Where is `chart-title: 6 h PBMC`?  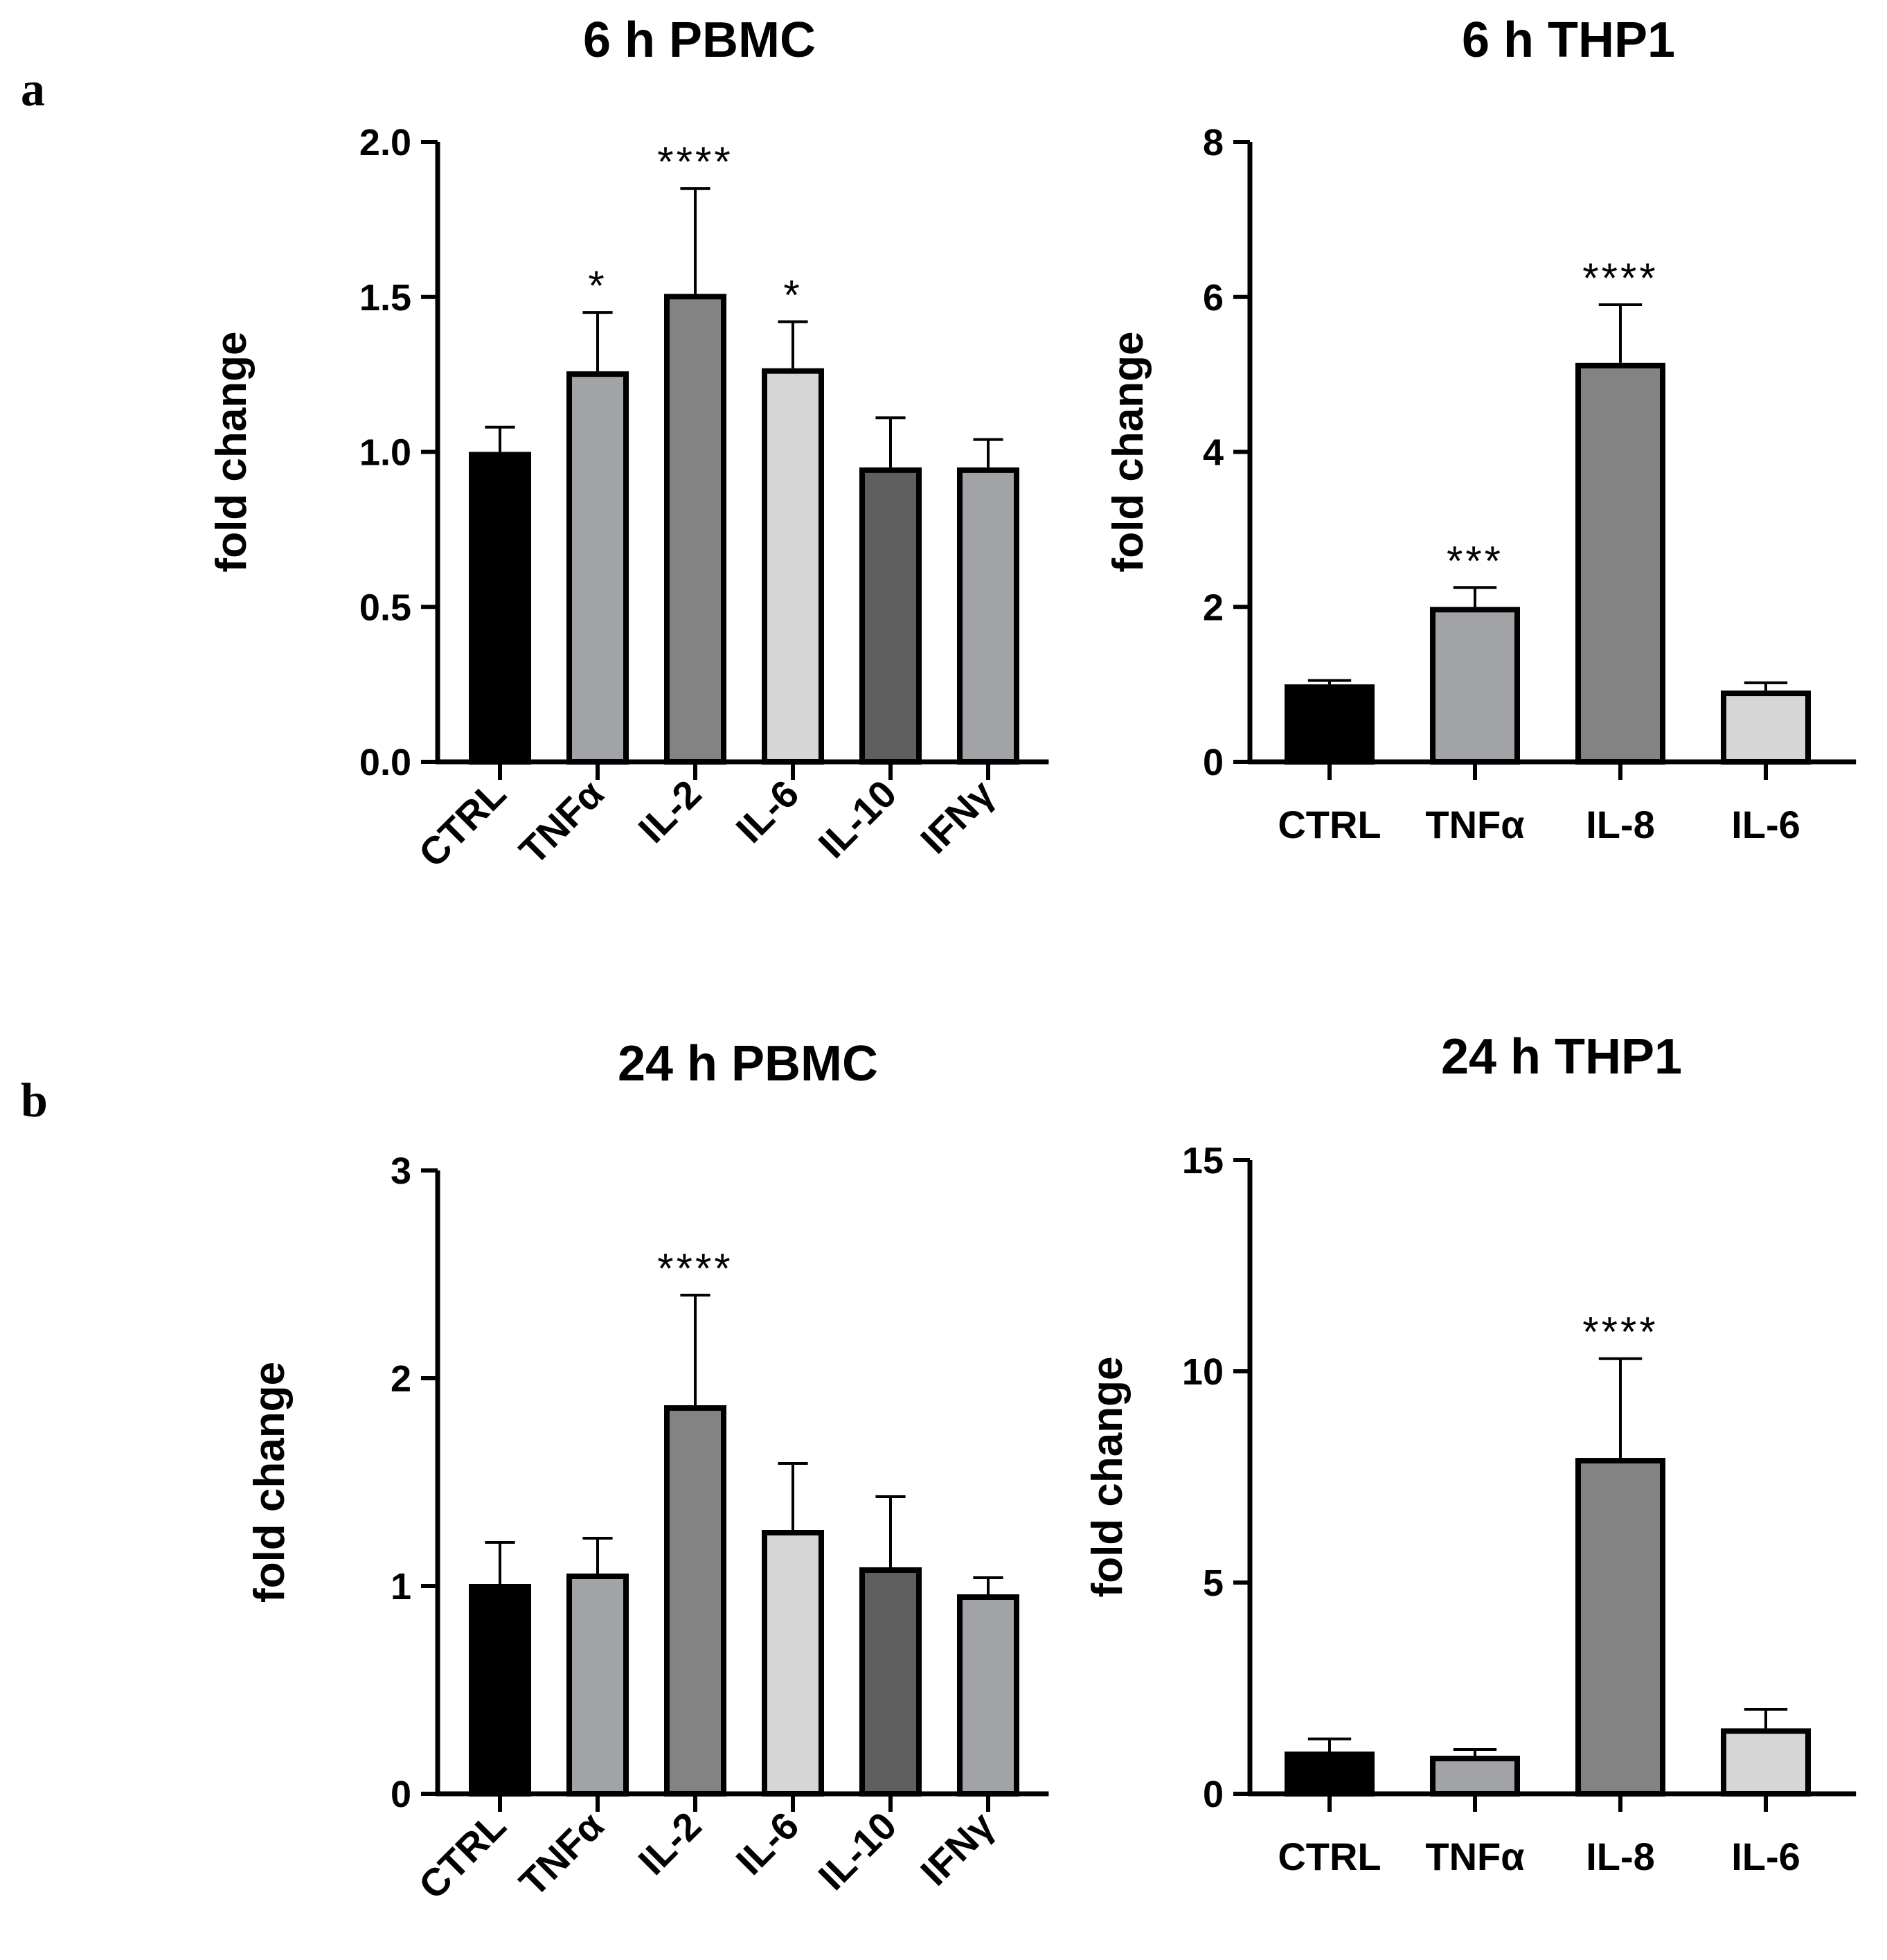 chart-title: 6 h PBMC is located at coordinates (699, 40).